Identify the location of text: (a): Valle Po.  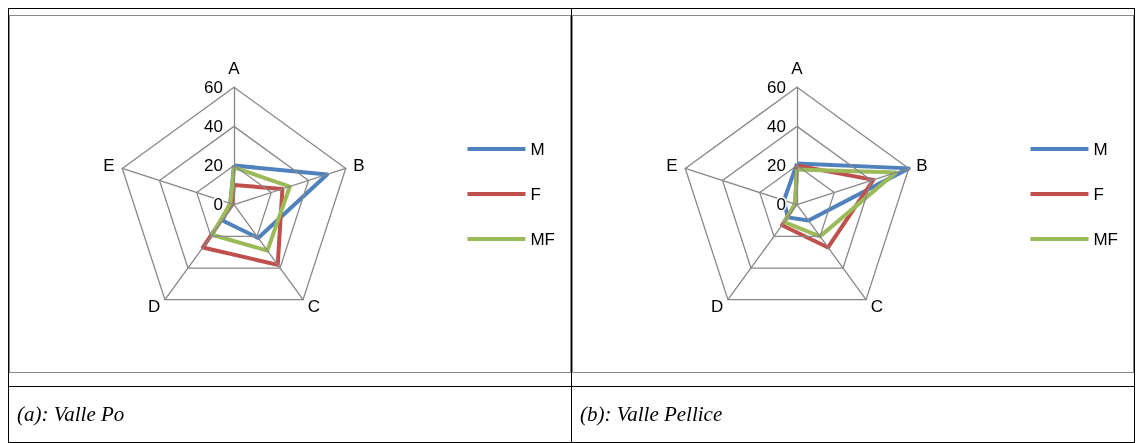
(71, 414).